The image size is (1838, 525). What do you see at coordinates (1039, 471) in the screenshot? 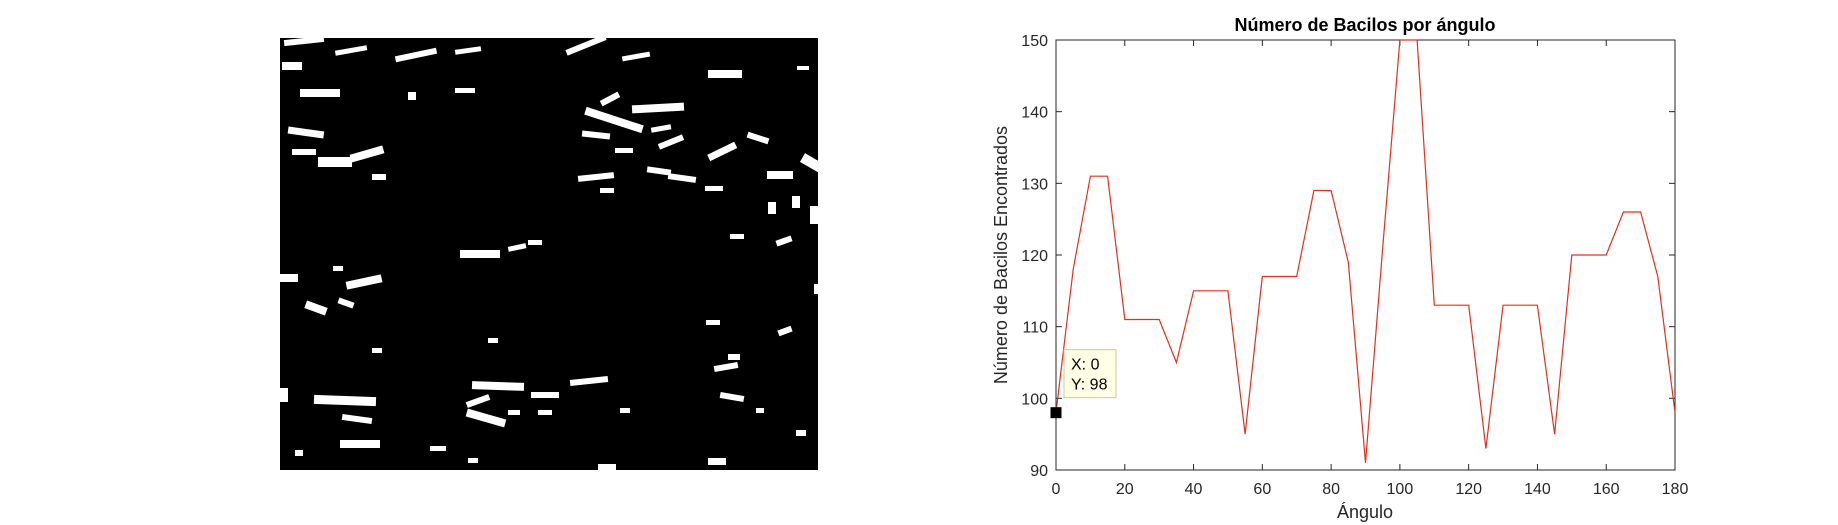
I see `y-tick-label: 90` at bounding box center [1039, 471].